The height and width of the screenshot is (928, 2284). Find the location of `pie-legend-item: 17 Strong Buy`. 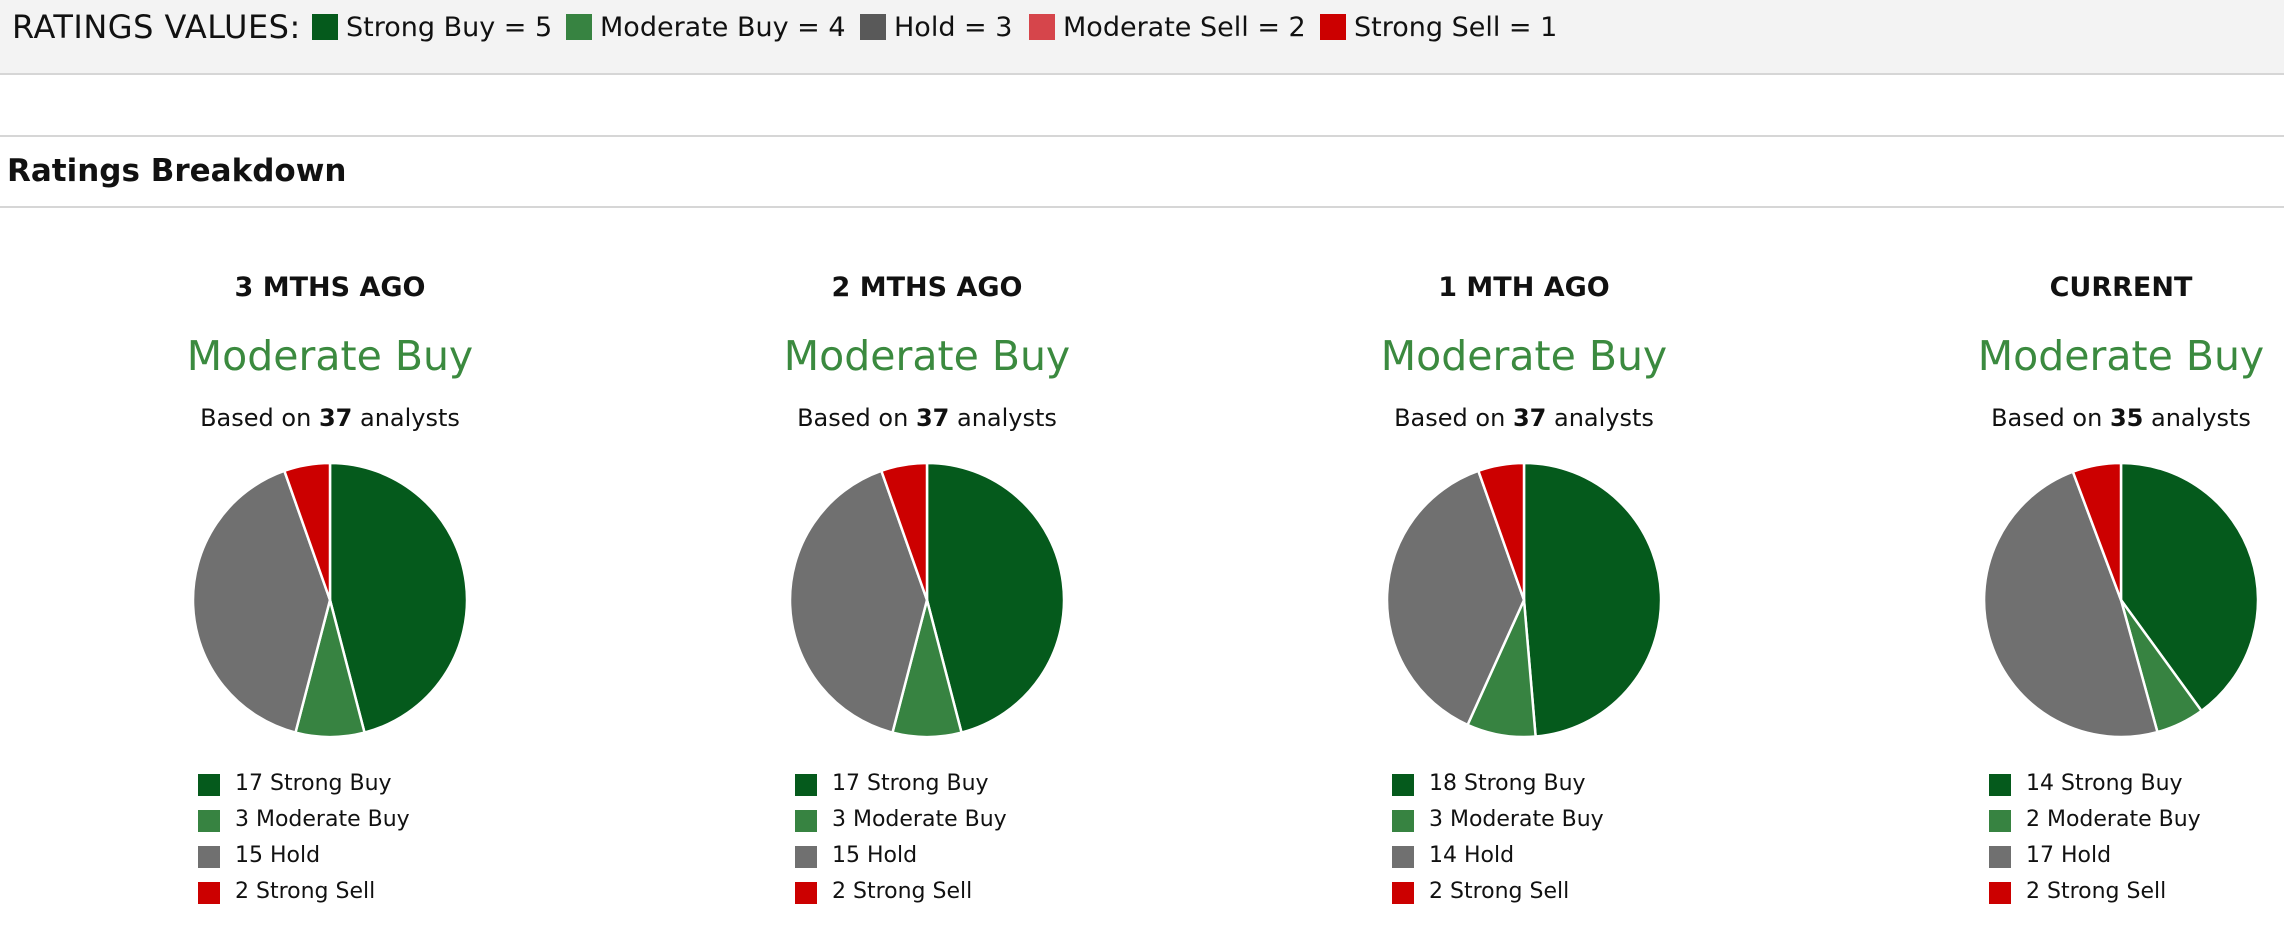

pie-legend-item: 17 Strong Buy is located at coordinates (925, 788).